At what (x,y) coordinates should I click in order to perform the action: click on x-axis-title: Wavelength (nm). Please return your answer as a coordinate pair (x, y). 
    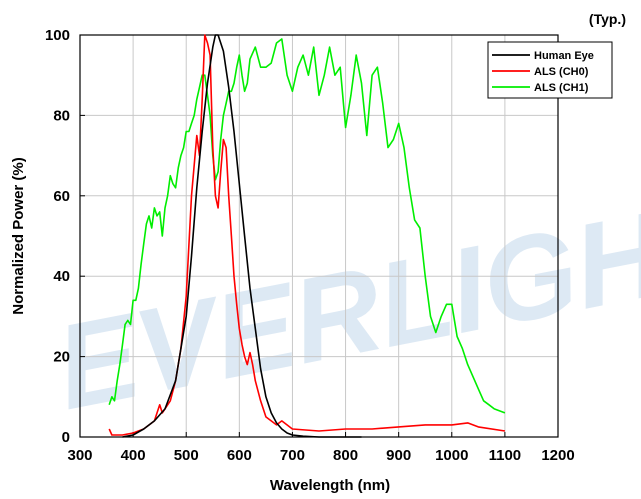
    Looking at the image, I should click on (330, 485).